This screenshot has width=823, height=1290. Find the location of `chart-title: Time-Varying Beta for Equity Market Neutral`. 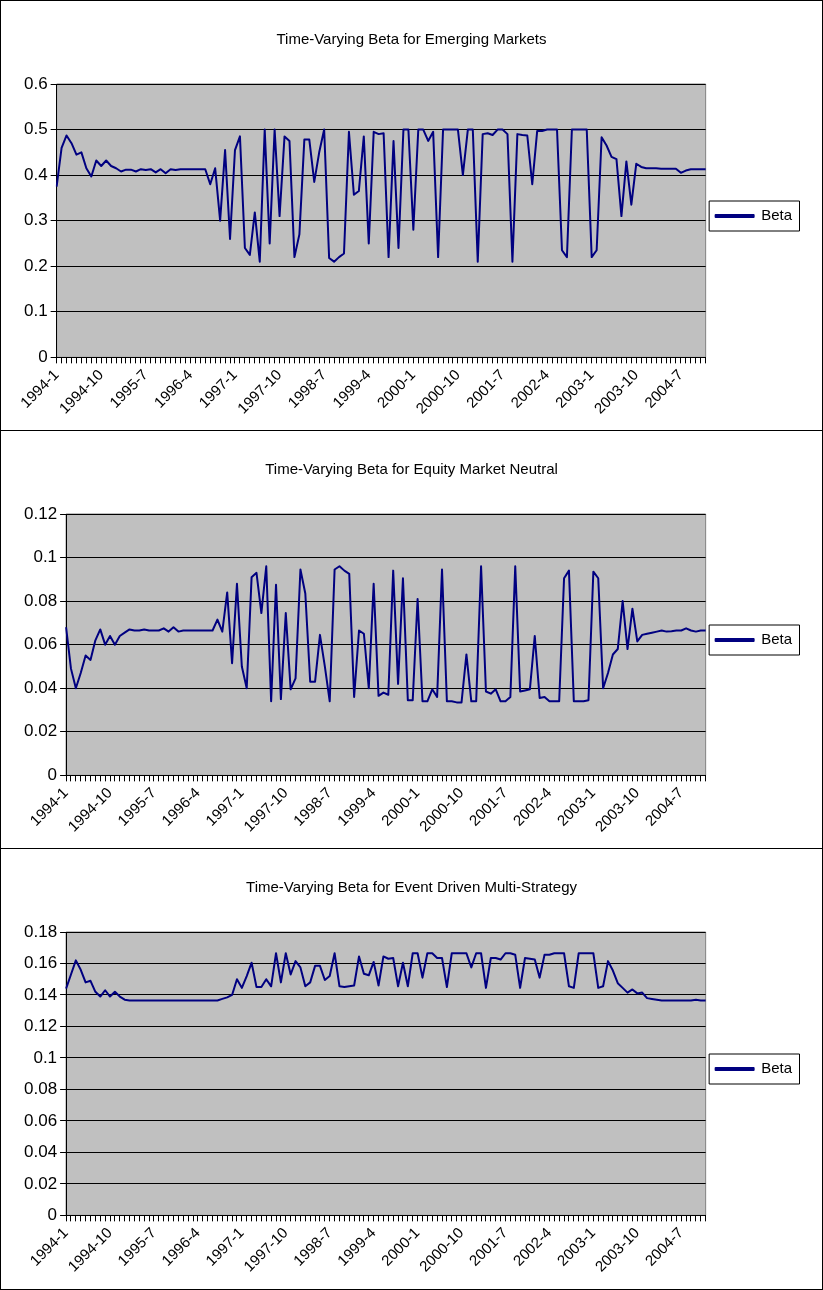

chart-title: Time-Varying Beta for Equity Market Neutral is located at coordinates (411, 469).